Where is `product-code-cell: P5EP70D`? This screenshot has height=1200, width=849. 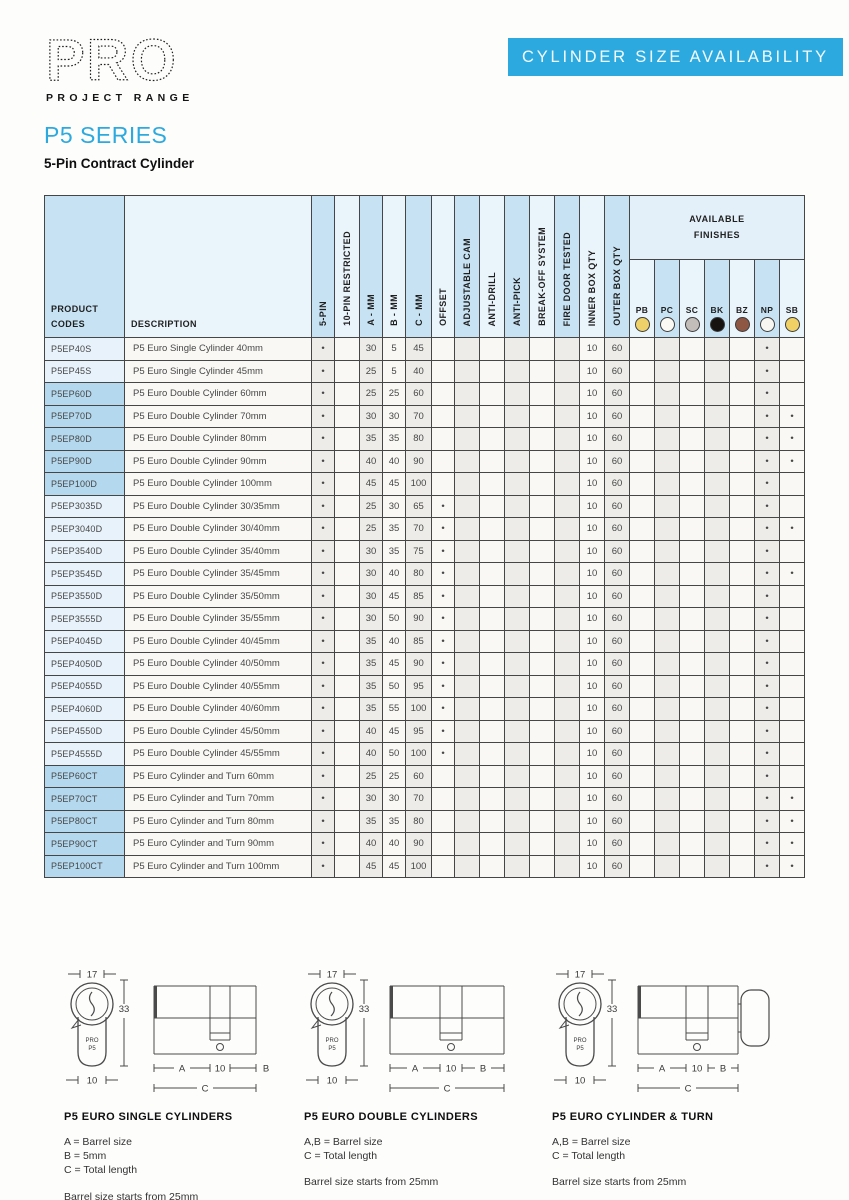 product-code-cell: P5EP70D is located at coordinates (84, 416).